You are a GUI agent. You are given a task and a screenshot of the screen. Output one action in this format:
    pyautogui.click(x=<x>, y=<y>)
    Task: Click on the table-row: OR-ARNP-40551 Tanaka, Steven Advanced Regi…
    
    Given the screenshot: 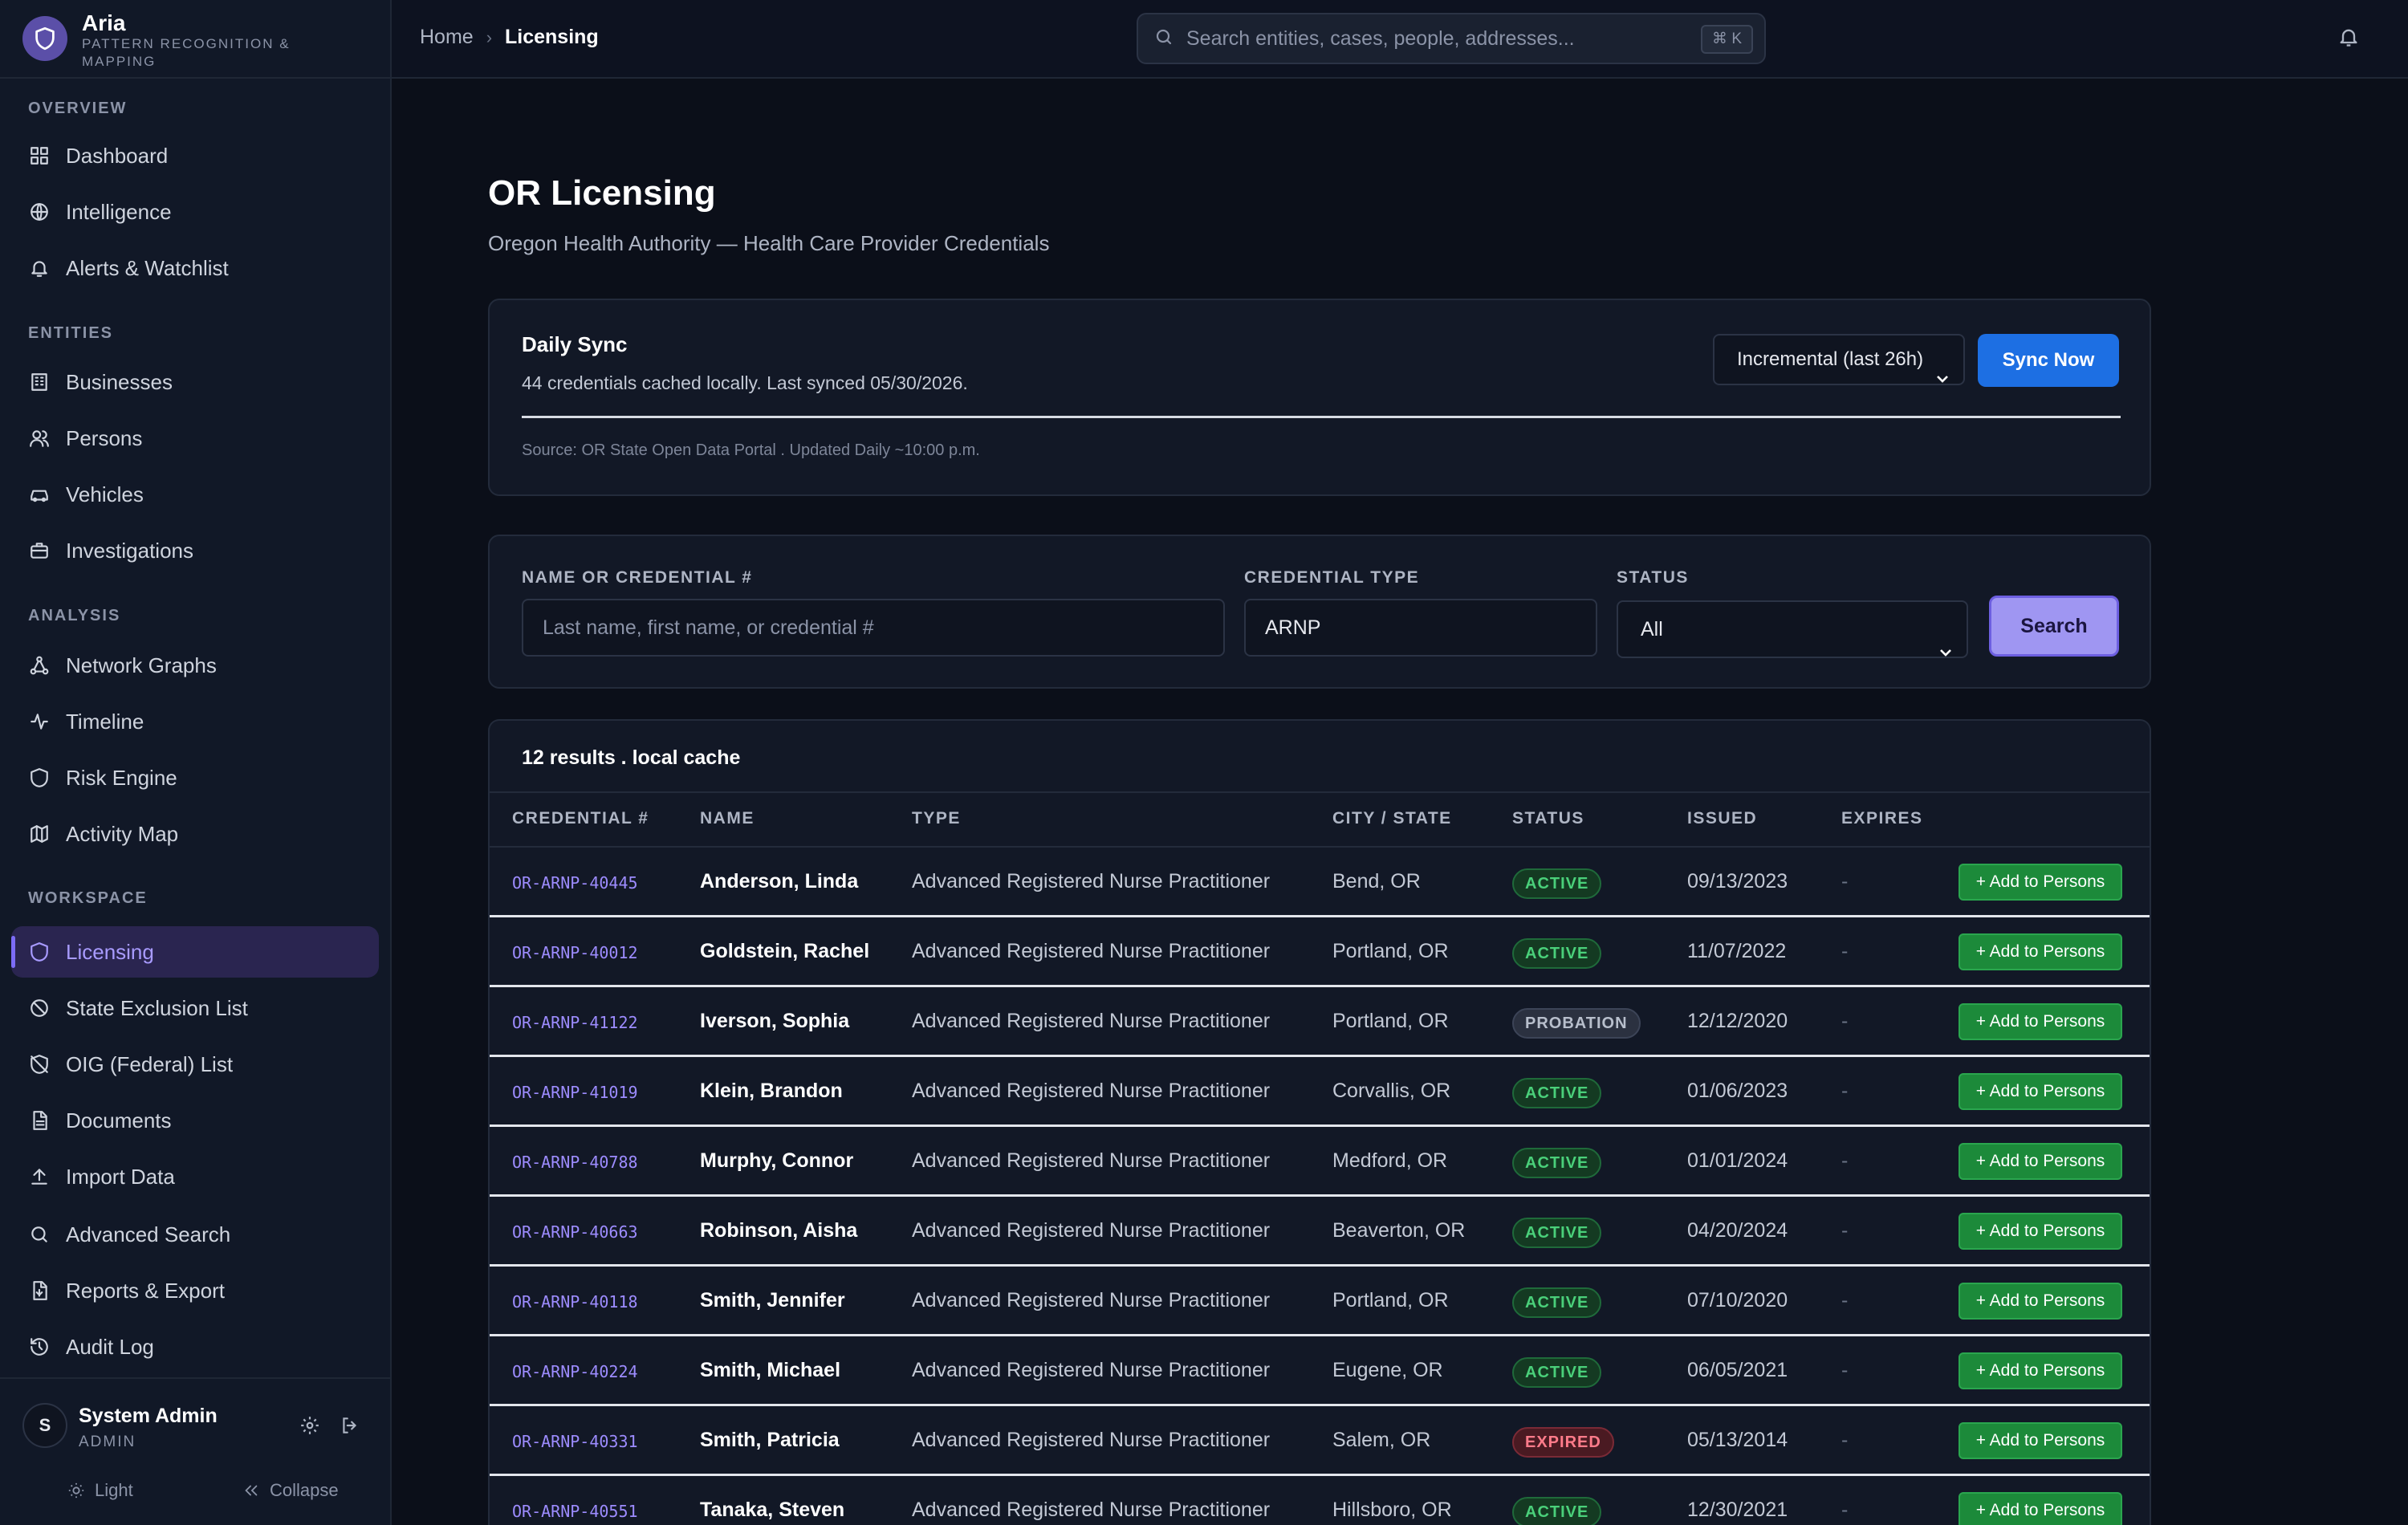 What is the action you would take?
    pyautogui.click(x=1320, y=1501)
    